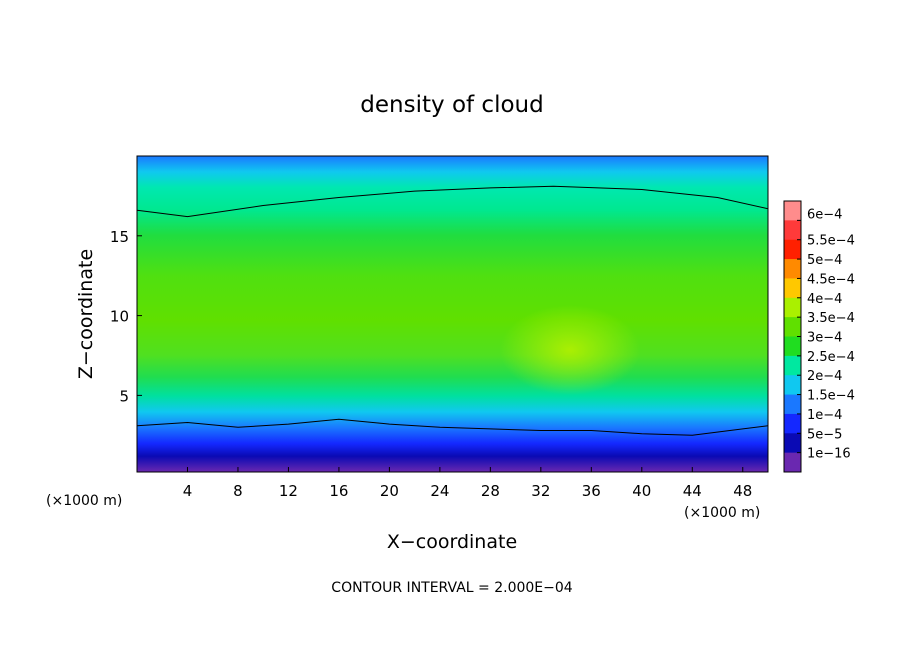 This screenshot has height=654, width=904. What do you see at coordinates (824, 434) in the screenshot?
I see `colorbar-label: 5e−5` at bounding box center [824, 434].